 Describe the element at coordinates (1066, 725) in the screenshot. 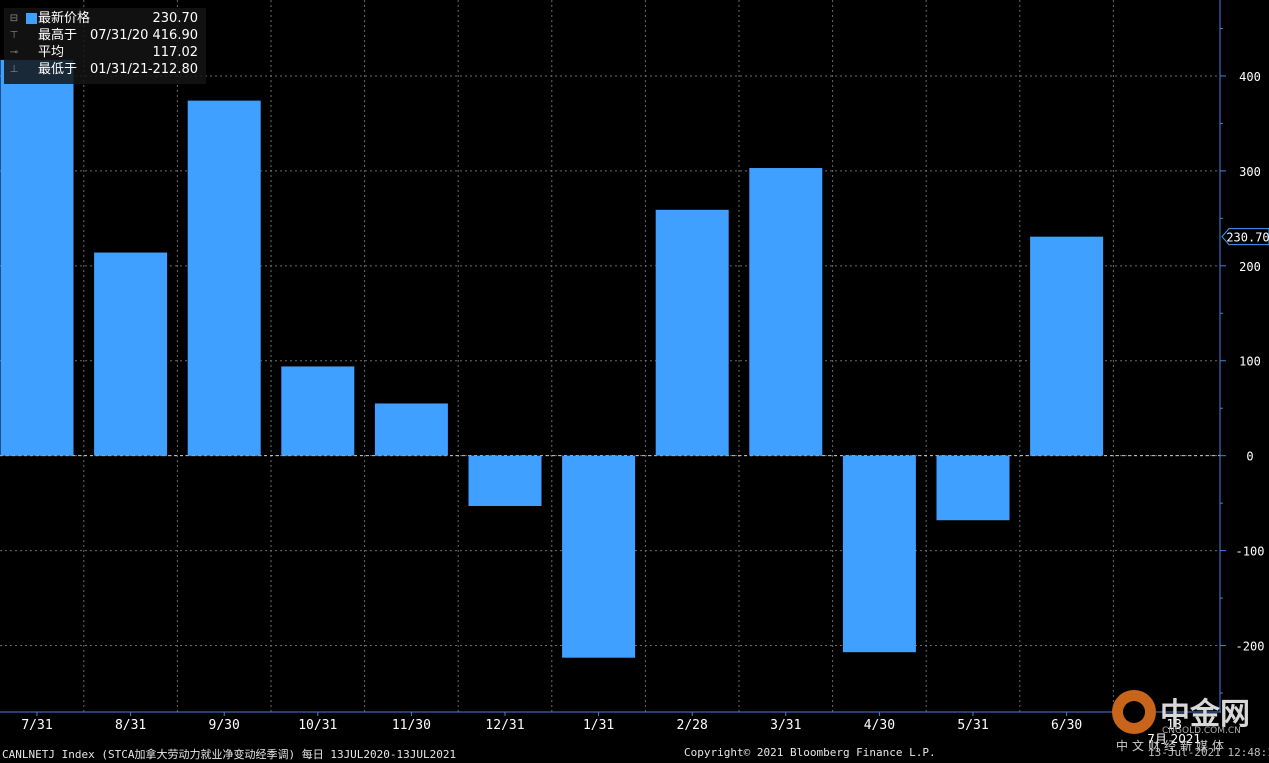

I see `x-tick-label: 6/30` at that location.